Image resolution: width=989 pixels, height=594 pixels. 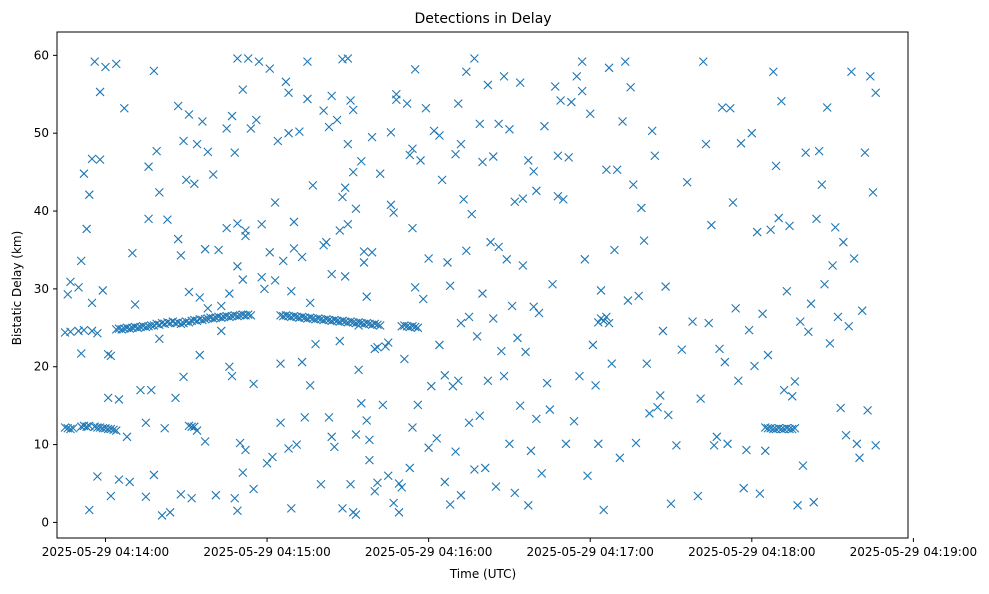 What do you see at coordinates (41, 133) in the screenshot?
I see `y-tick-label: 50` at bounding box center [41, 133].